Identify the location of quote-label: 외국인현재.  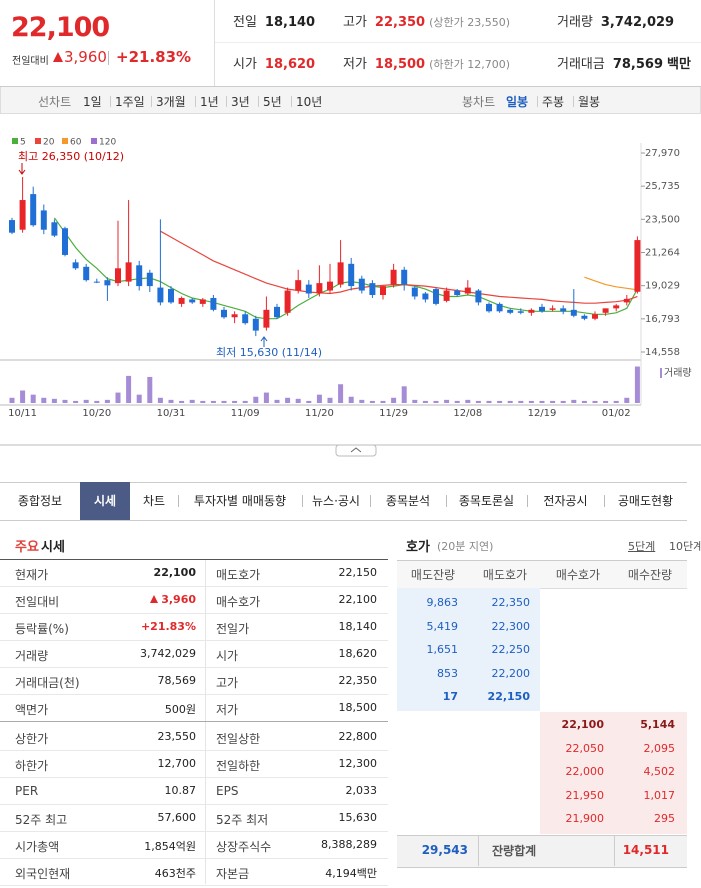
(43, 874).